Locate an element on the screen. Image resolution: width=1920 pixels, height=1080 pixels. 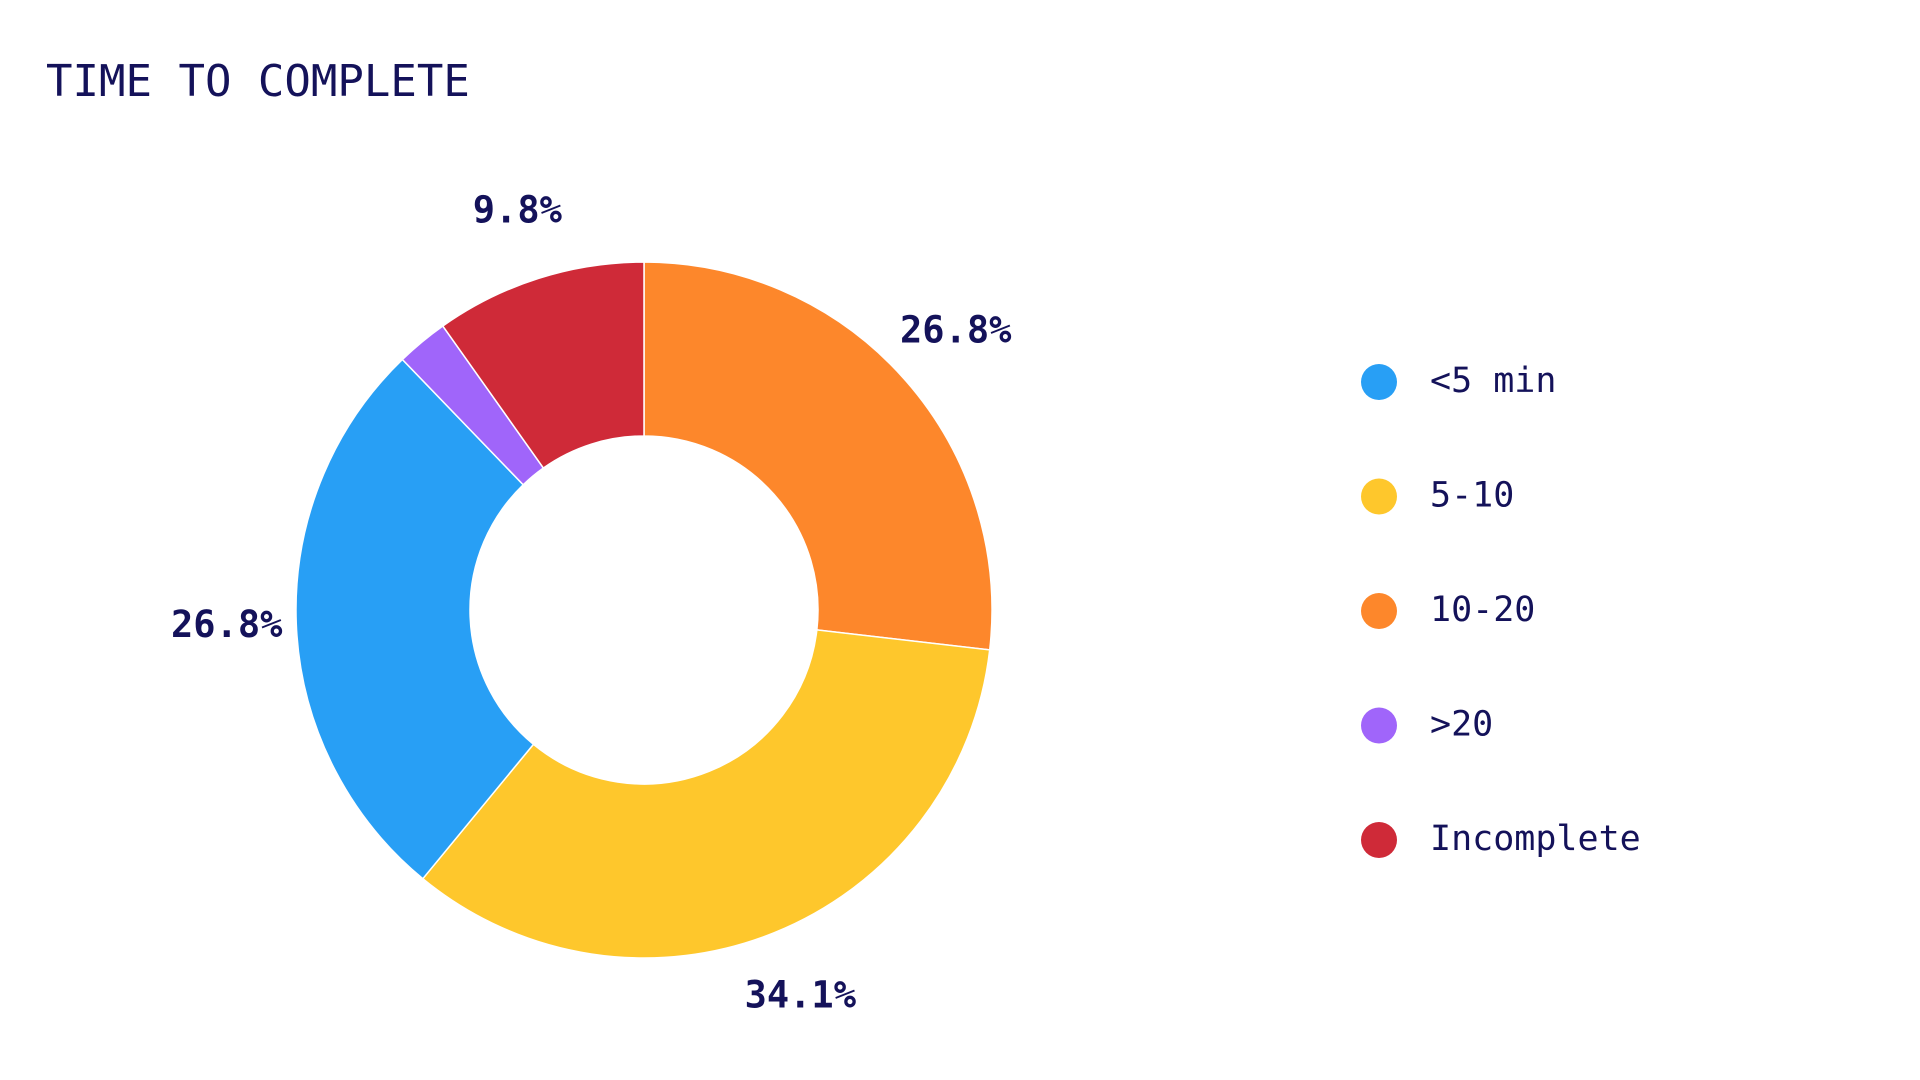
legend-label: Incomplete is located at coordinates (1535, 839).